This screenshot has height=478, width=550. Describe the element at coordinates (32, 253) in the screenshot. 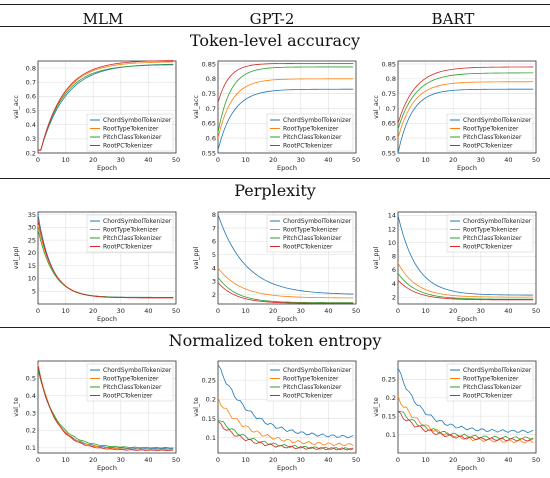

I see `y-tick-label: 20` at that location.